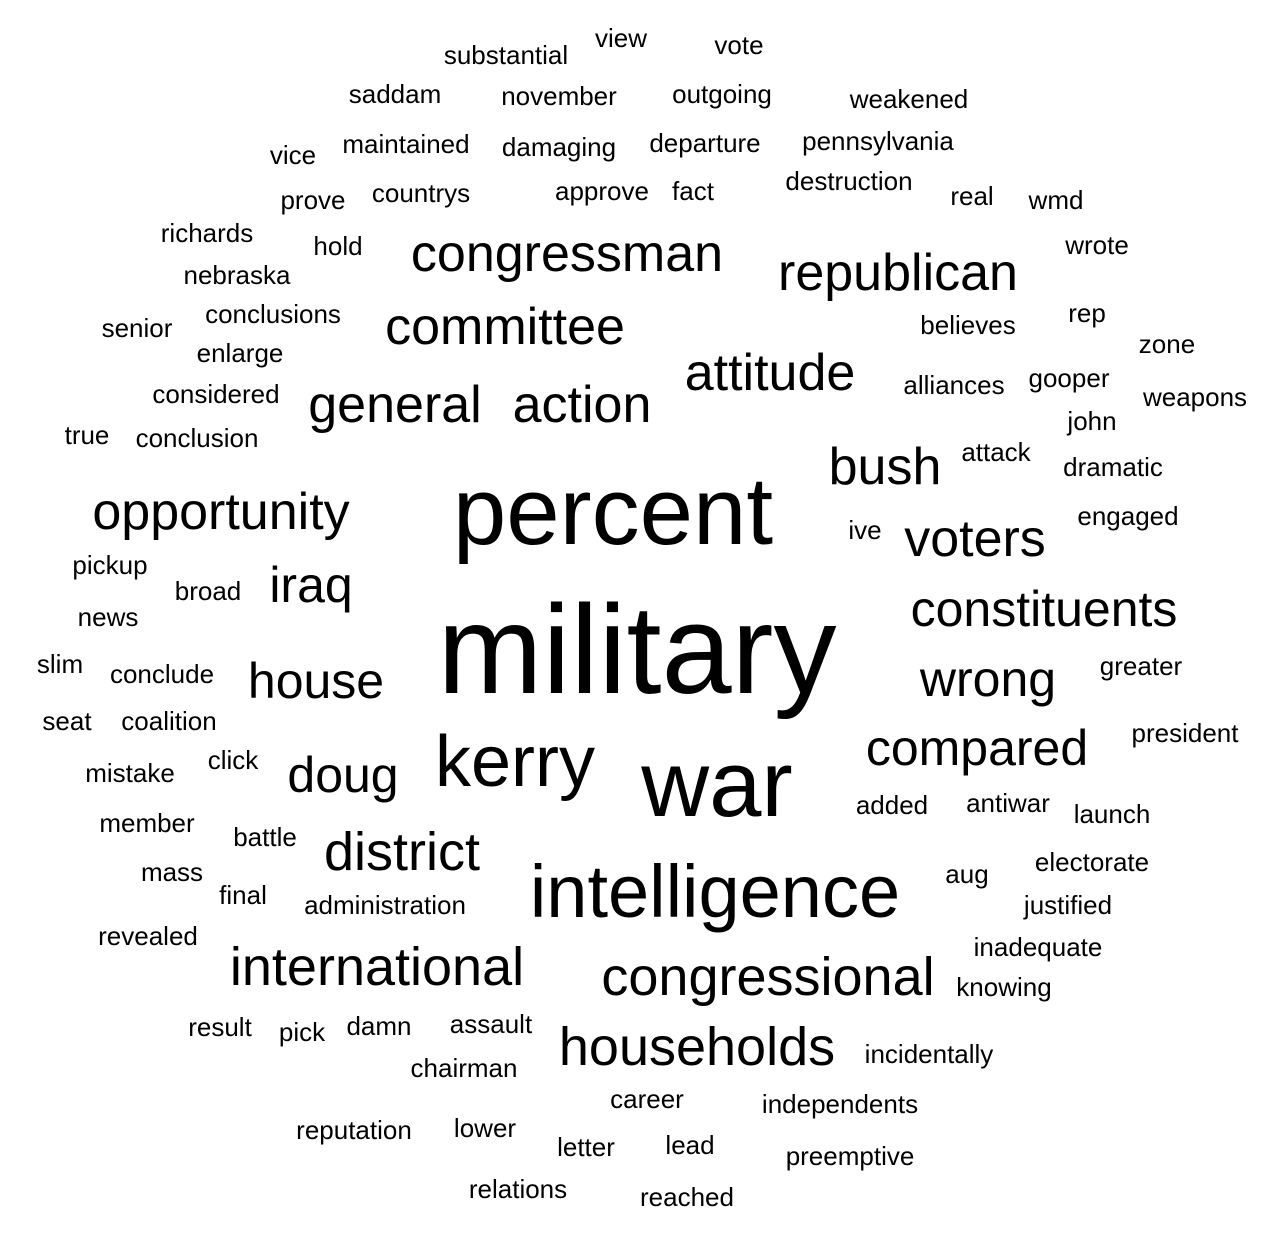 This screenshot has height=1240, width=1280. I want to click on word-compared: compared, so click(977, 748).